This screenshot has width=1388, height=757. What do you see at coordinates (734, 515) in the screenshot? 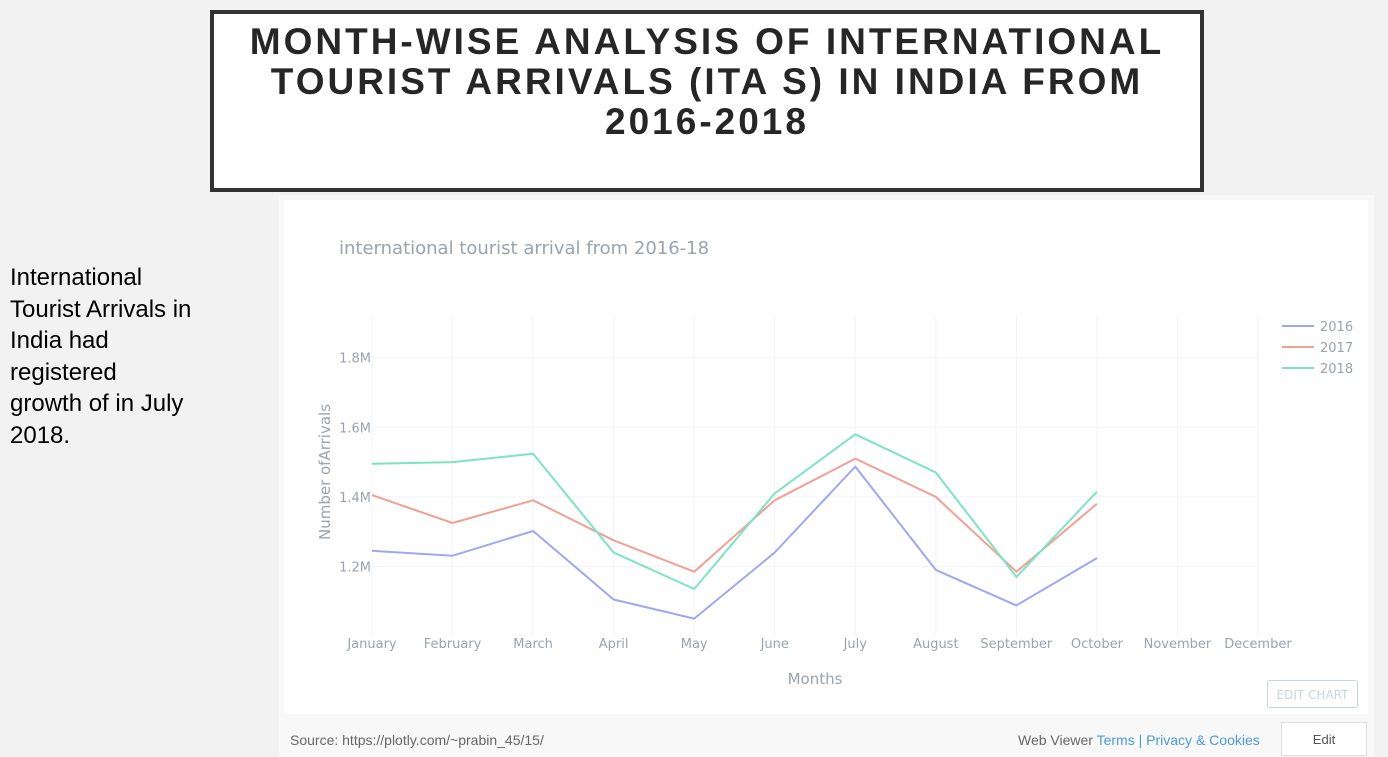
I see `series-line-2017` at bounding box center [734, 515].